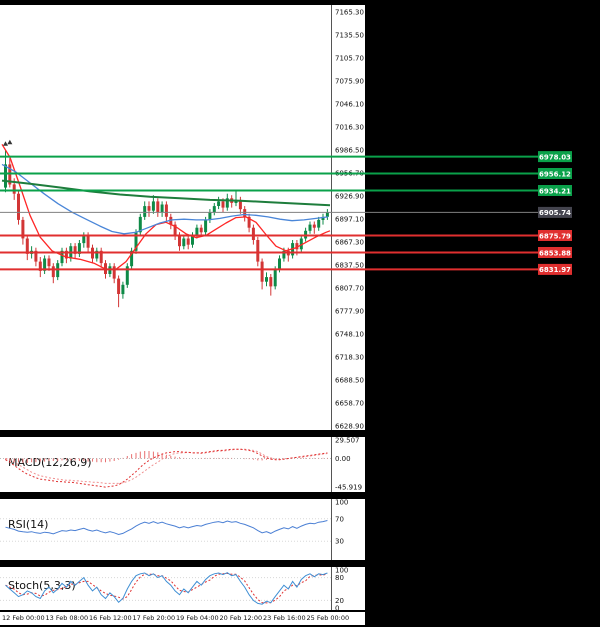 Image resolution: width=600 pixels, height=627 pixels. I want to click on time-axis-label: 17 Feb 20:00, so click(154, 618).